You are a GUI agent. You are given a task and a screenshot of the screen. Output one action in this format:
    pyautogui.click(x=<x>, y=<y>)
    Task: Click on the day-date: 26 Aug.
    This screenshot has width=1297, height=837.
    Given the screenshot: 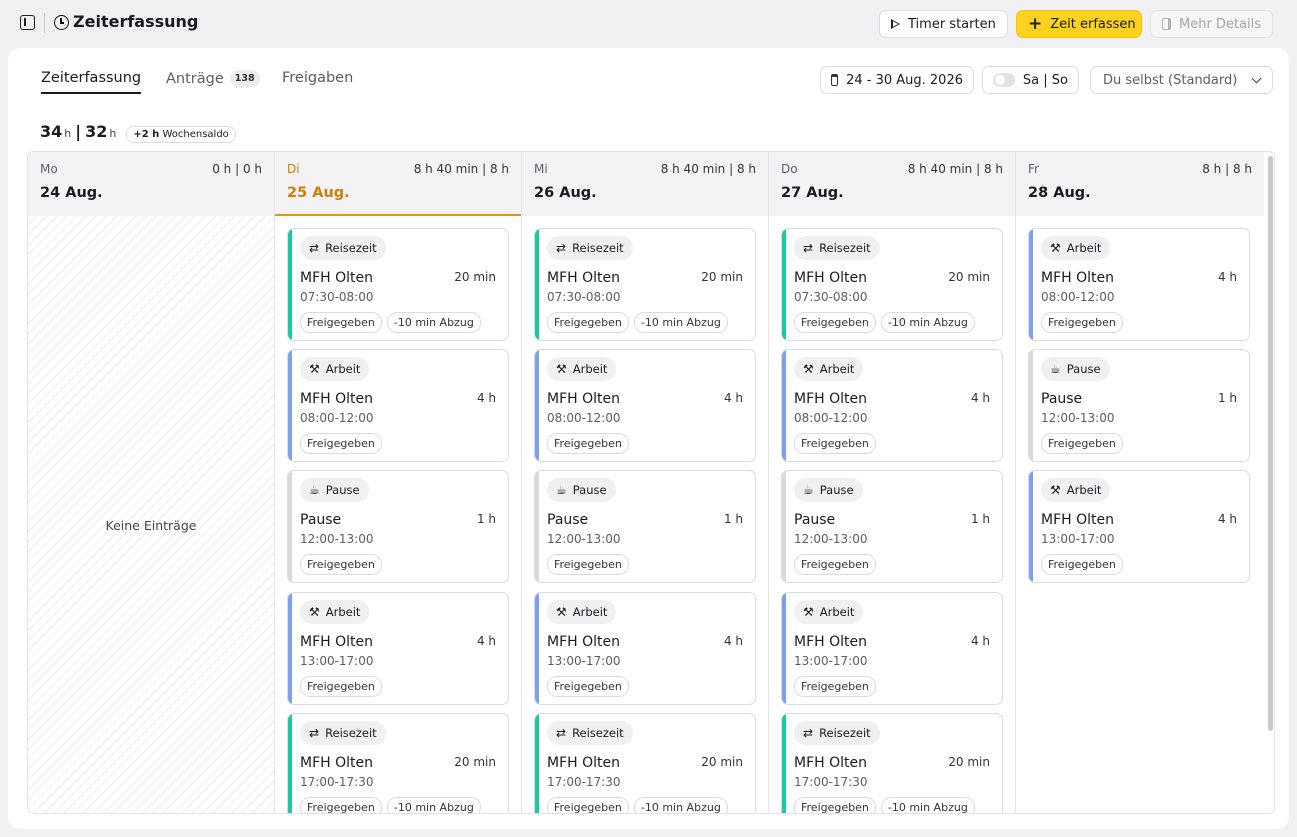 What is the action you would take?
    pyautogui.click(x=565, y=193)
    